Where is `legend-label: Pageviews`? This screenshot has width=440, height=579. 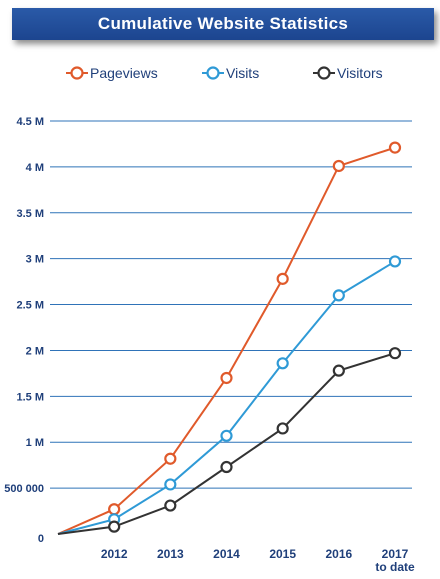 legend-label: Pageviews is located at coordinates (124, 73).